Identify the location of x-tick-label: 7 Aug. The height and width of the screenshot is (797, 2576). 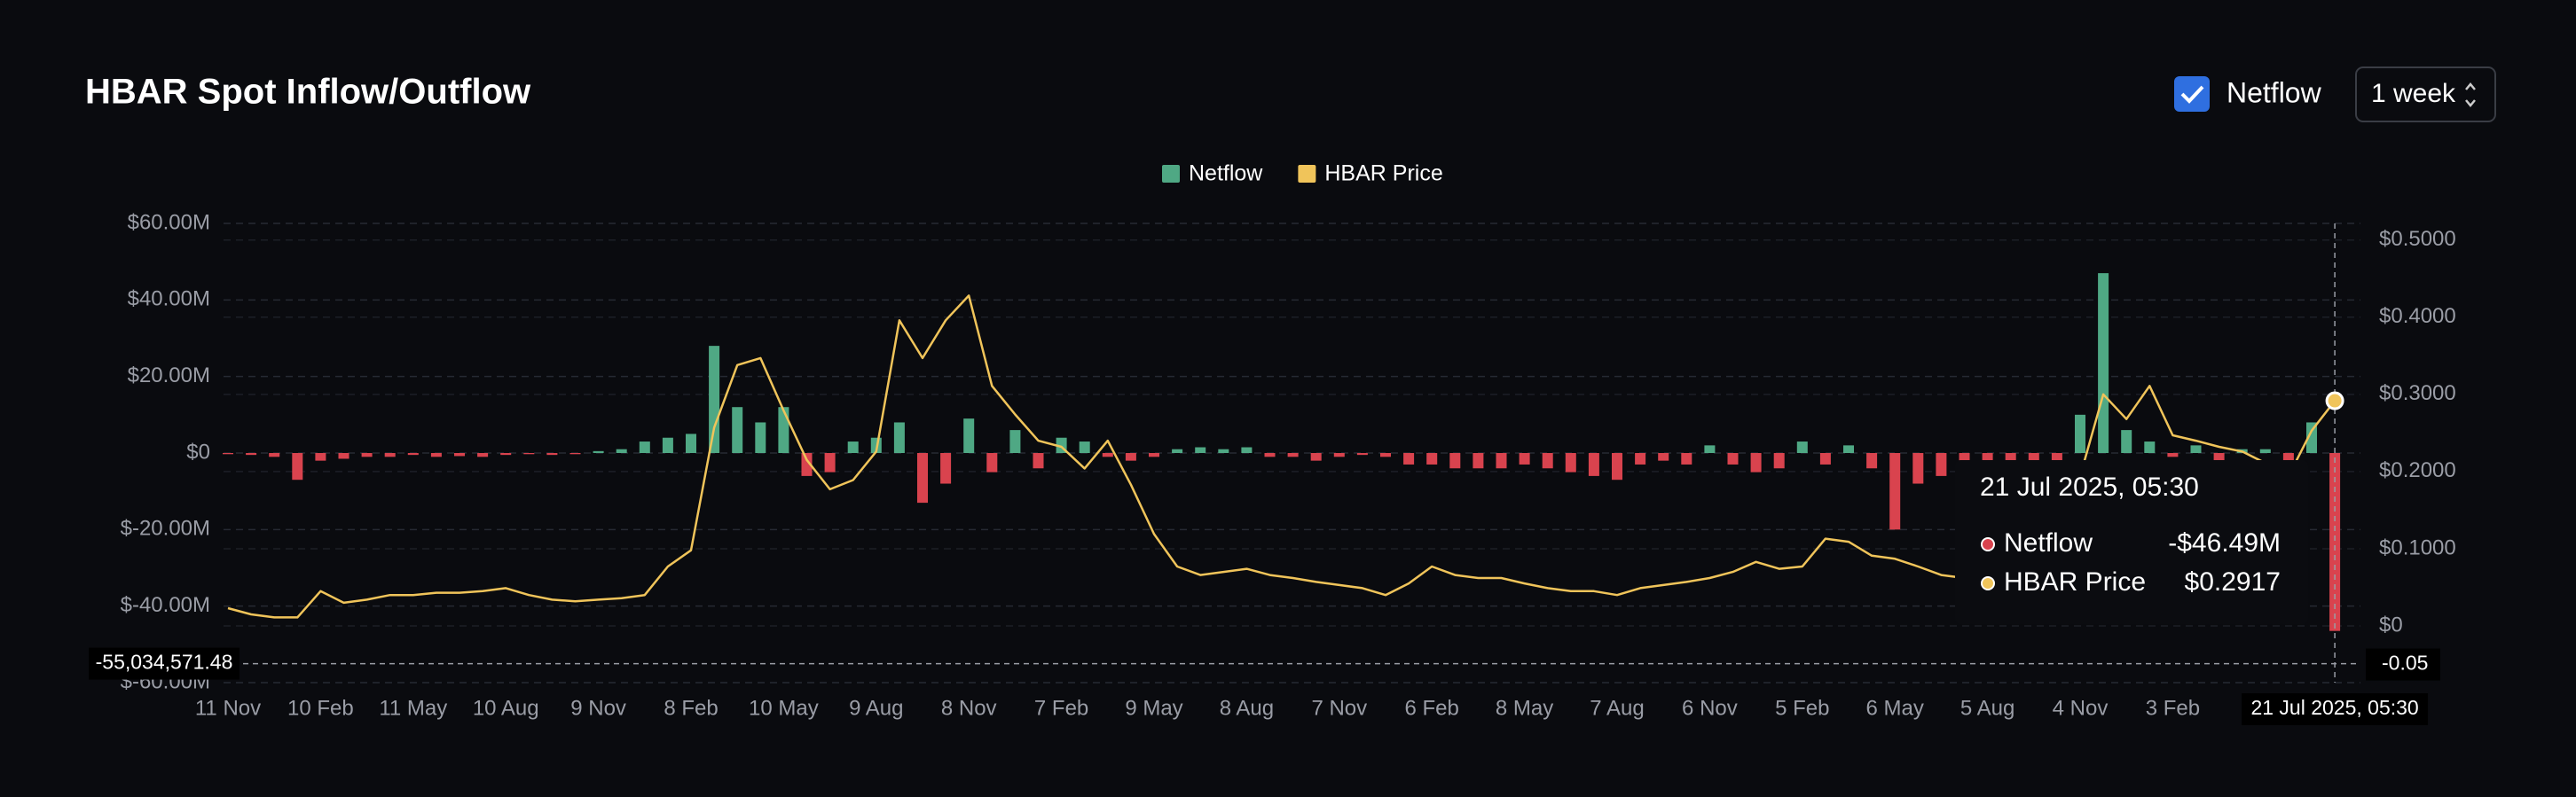
(1617, 708).